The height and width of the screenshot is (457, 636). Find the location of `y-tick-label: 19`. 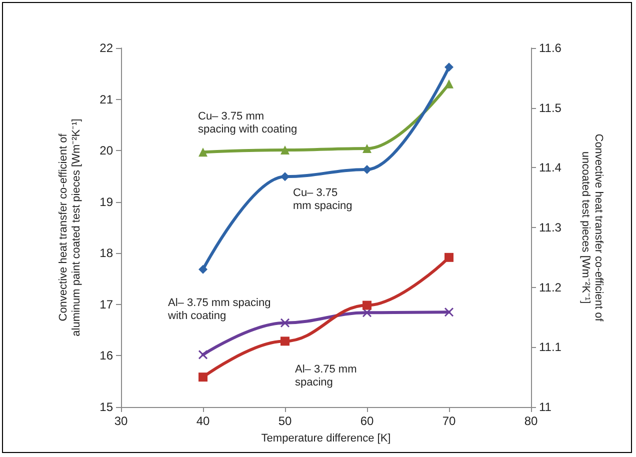

y-tick-label: 19 is located at coordinates (107, 201).